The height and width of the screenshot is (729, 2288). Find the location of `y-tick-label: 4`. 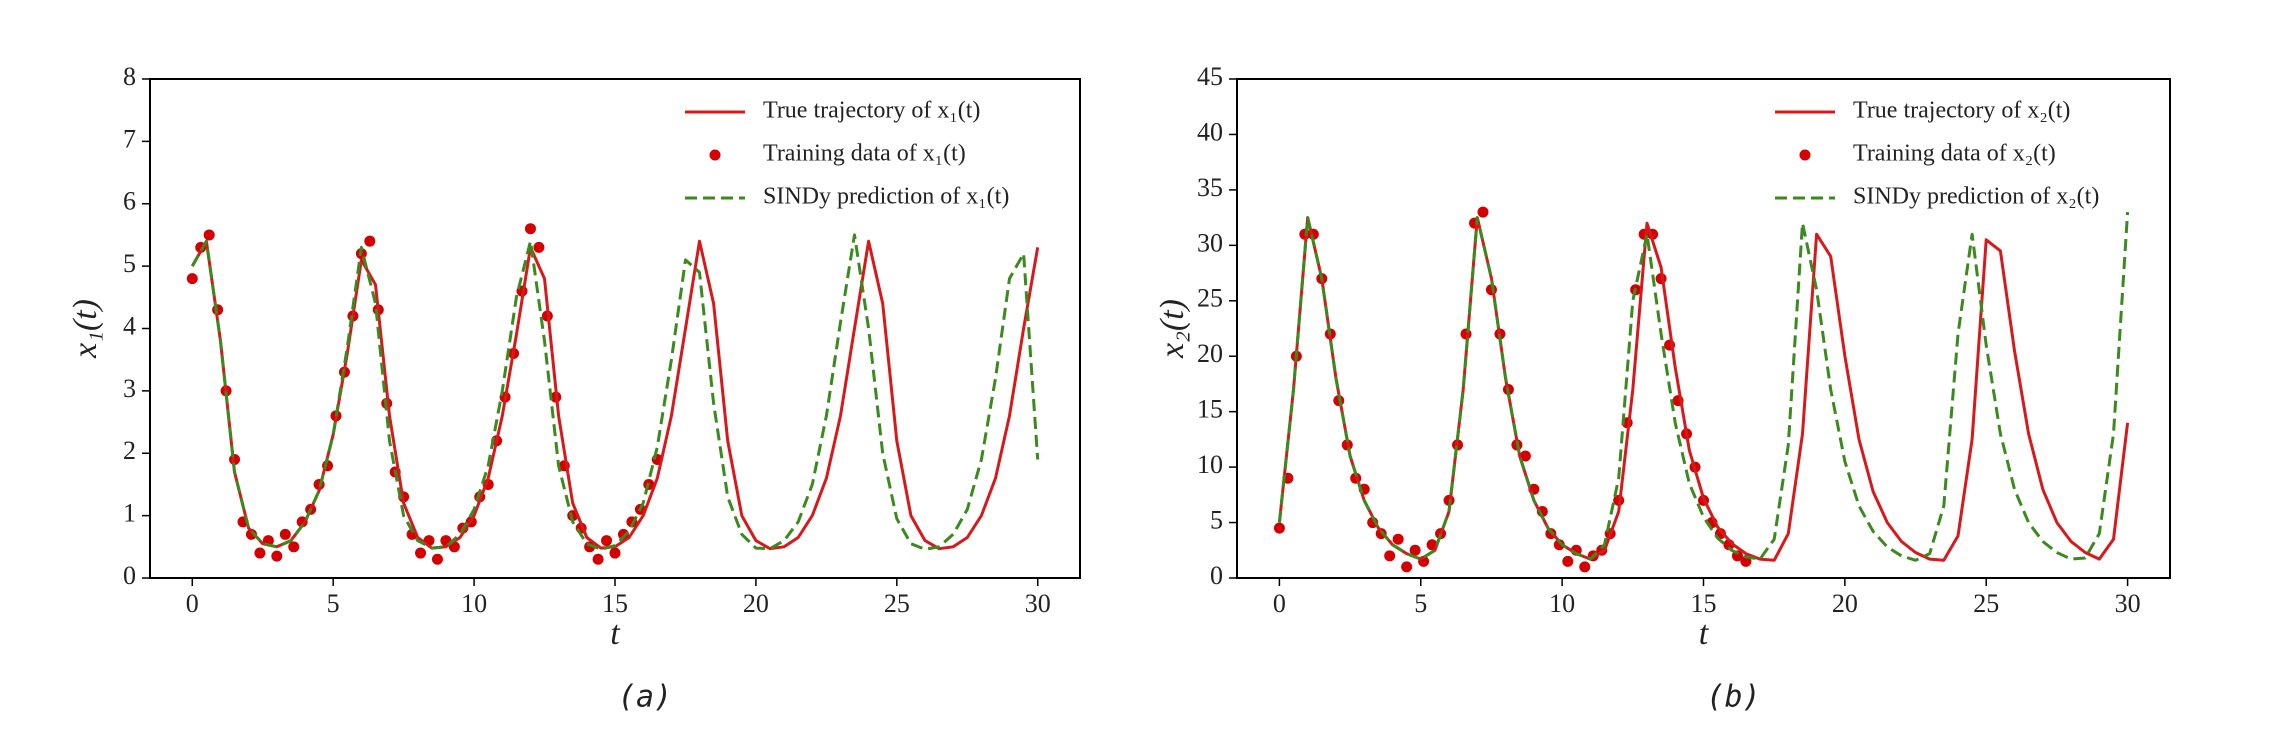

y-tick-label: 4 is located at coordinates (129, 325).